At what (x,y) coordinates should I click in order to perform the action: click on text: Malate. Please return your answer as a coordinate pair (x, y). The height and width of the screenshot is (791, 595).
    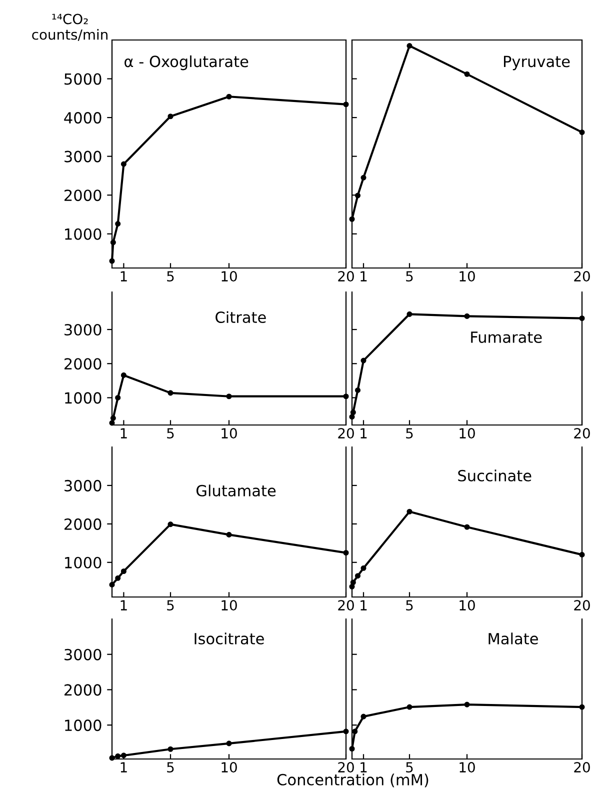
    Looking at the image, I should click on (513, 638).